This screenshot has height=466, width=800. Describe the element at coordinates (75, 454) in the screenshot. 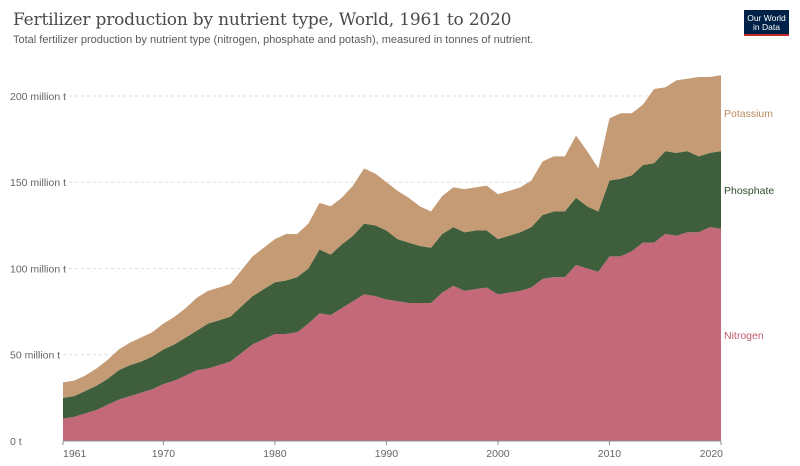

I see `x-tick-label: 1961` at that location.